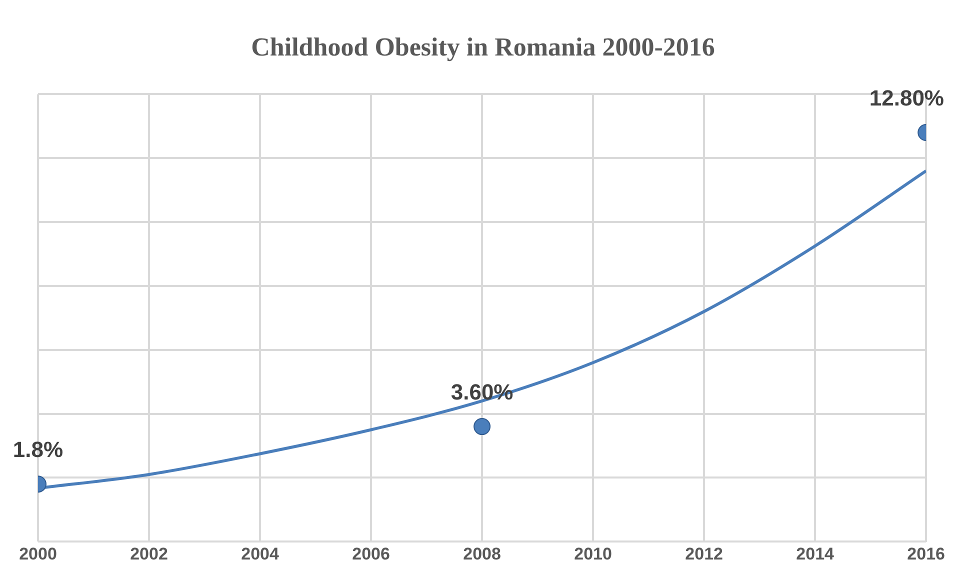 This screenshot has width=959, height=583. I want to click on x-tick-label: 2014, so click(815, 554).